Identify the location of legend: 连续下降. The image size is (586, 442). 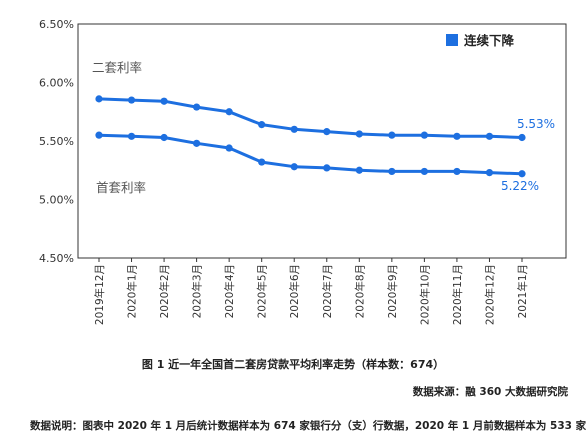
(480, 40).